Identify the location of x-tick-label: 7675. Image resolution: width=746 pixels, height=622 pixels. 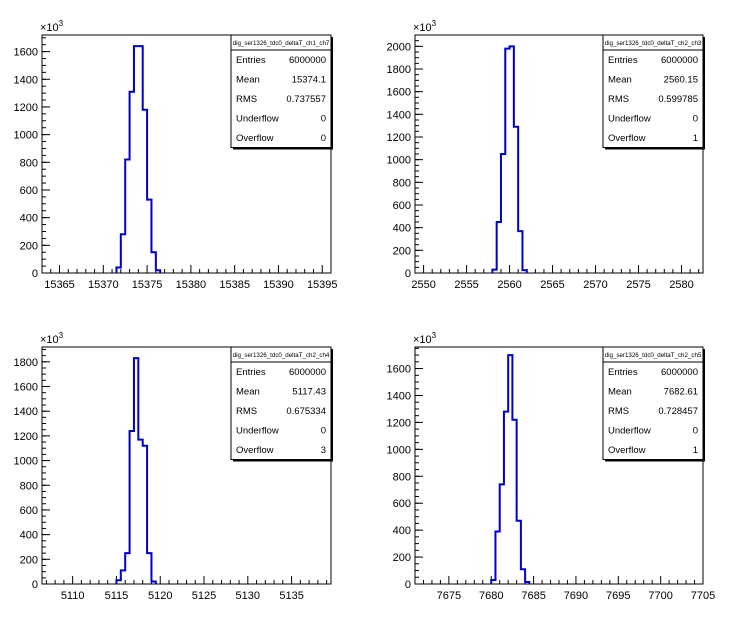
(449, 596).